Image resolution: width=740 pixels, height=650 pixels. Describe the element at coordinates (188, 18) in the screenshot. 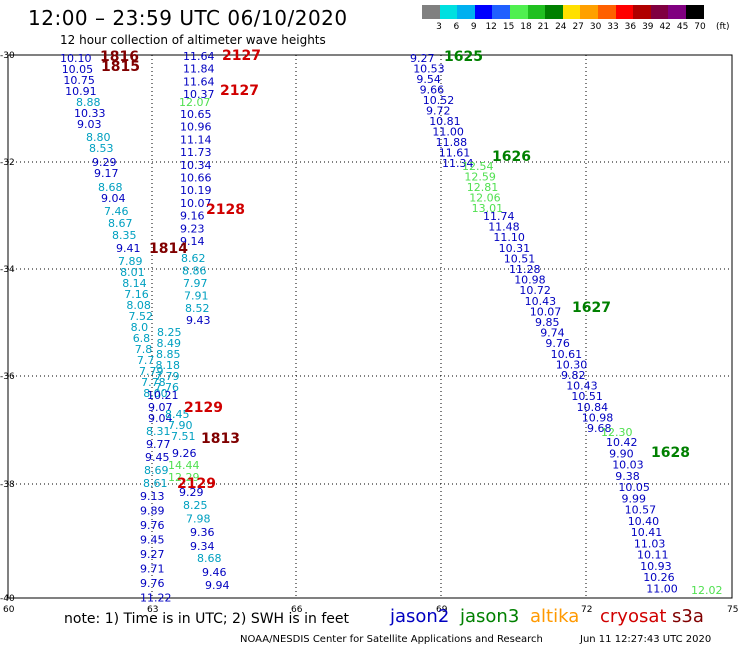

I see `map-title: 12:00 – 23:59 UTC 06/10/2020` at that location.